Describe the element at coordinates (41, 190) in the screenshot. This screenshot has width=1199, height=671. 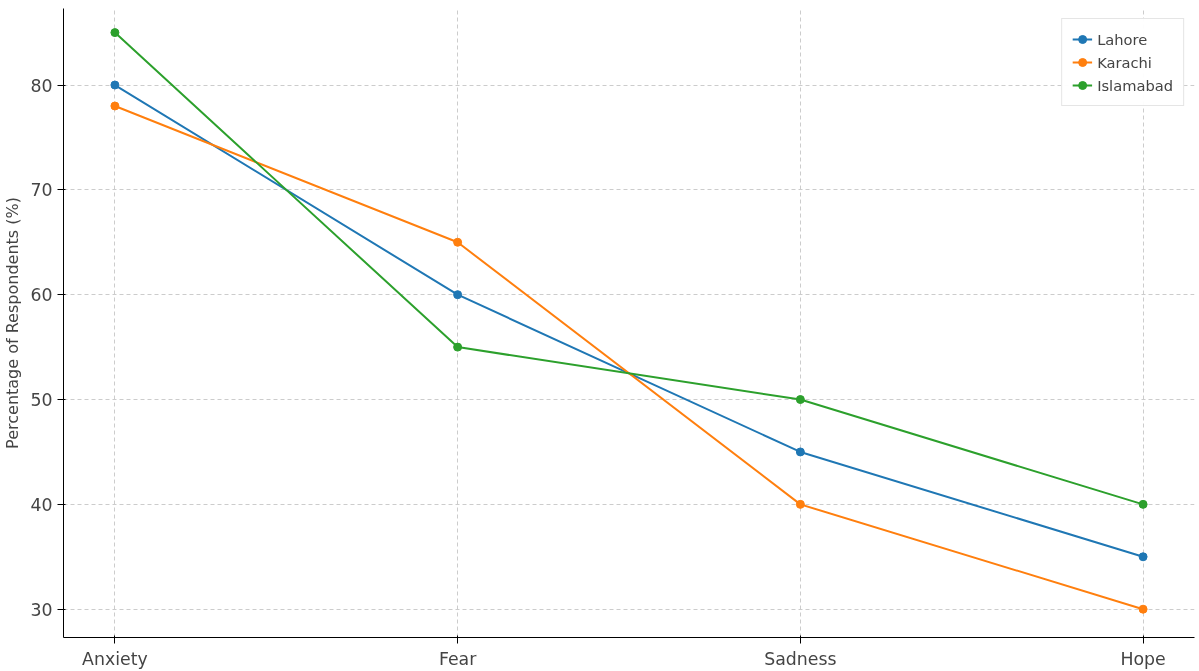
I see `y-tick-label: 70` at that location.